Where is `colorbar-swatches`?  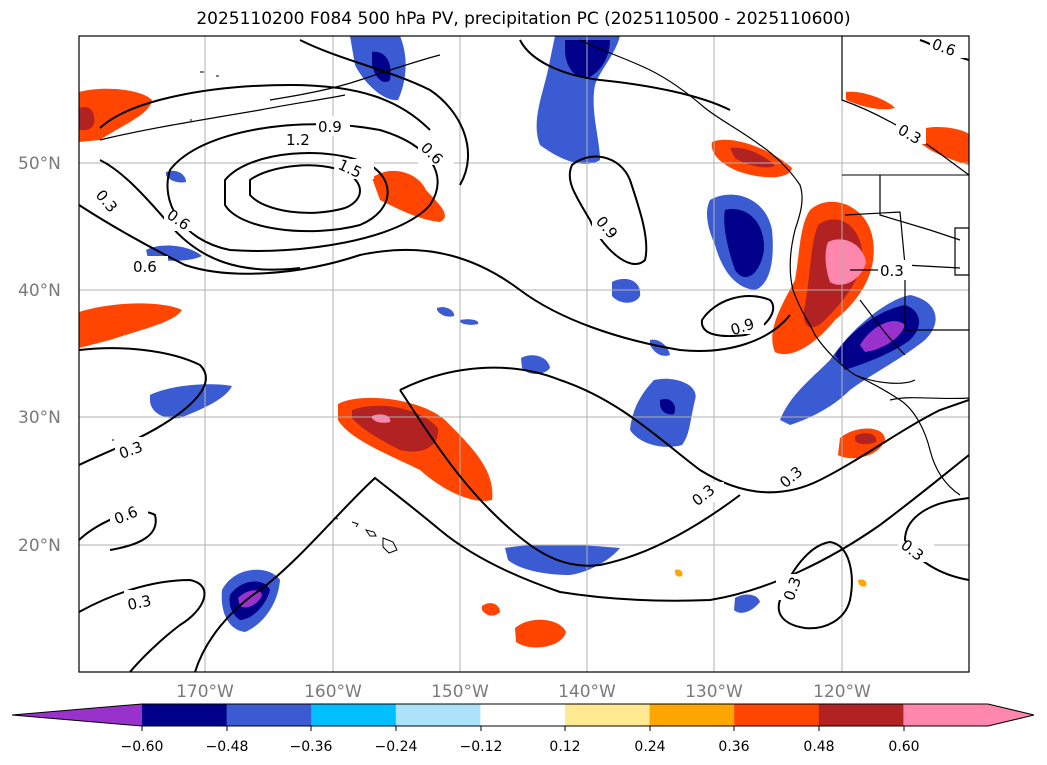 colorbar-swatches is located at coordinates (523, 715).